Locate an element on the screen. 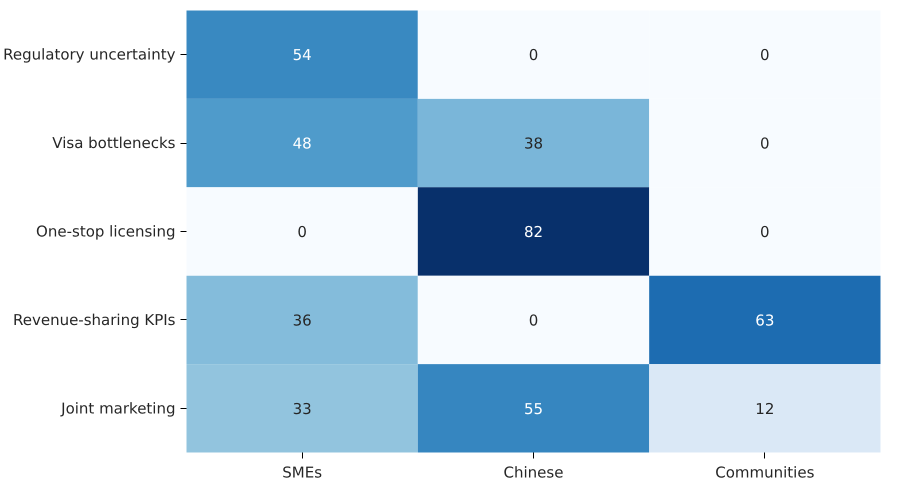  data-label: 63 is located at coordinates (764, 320).